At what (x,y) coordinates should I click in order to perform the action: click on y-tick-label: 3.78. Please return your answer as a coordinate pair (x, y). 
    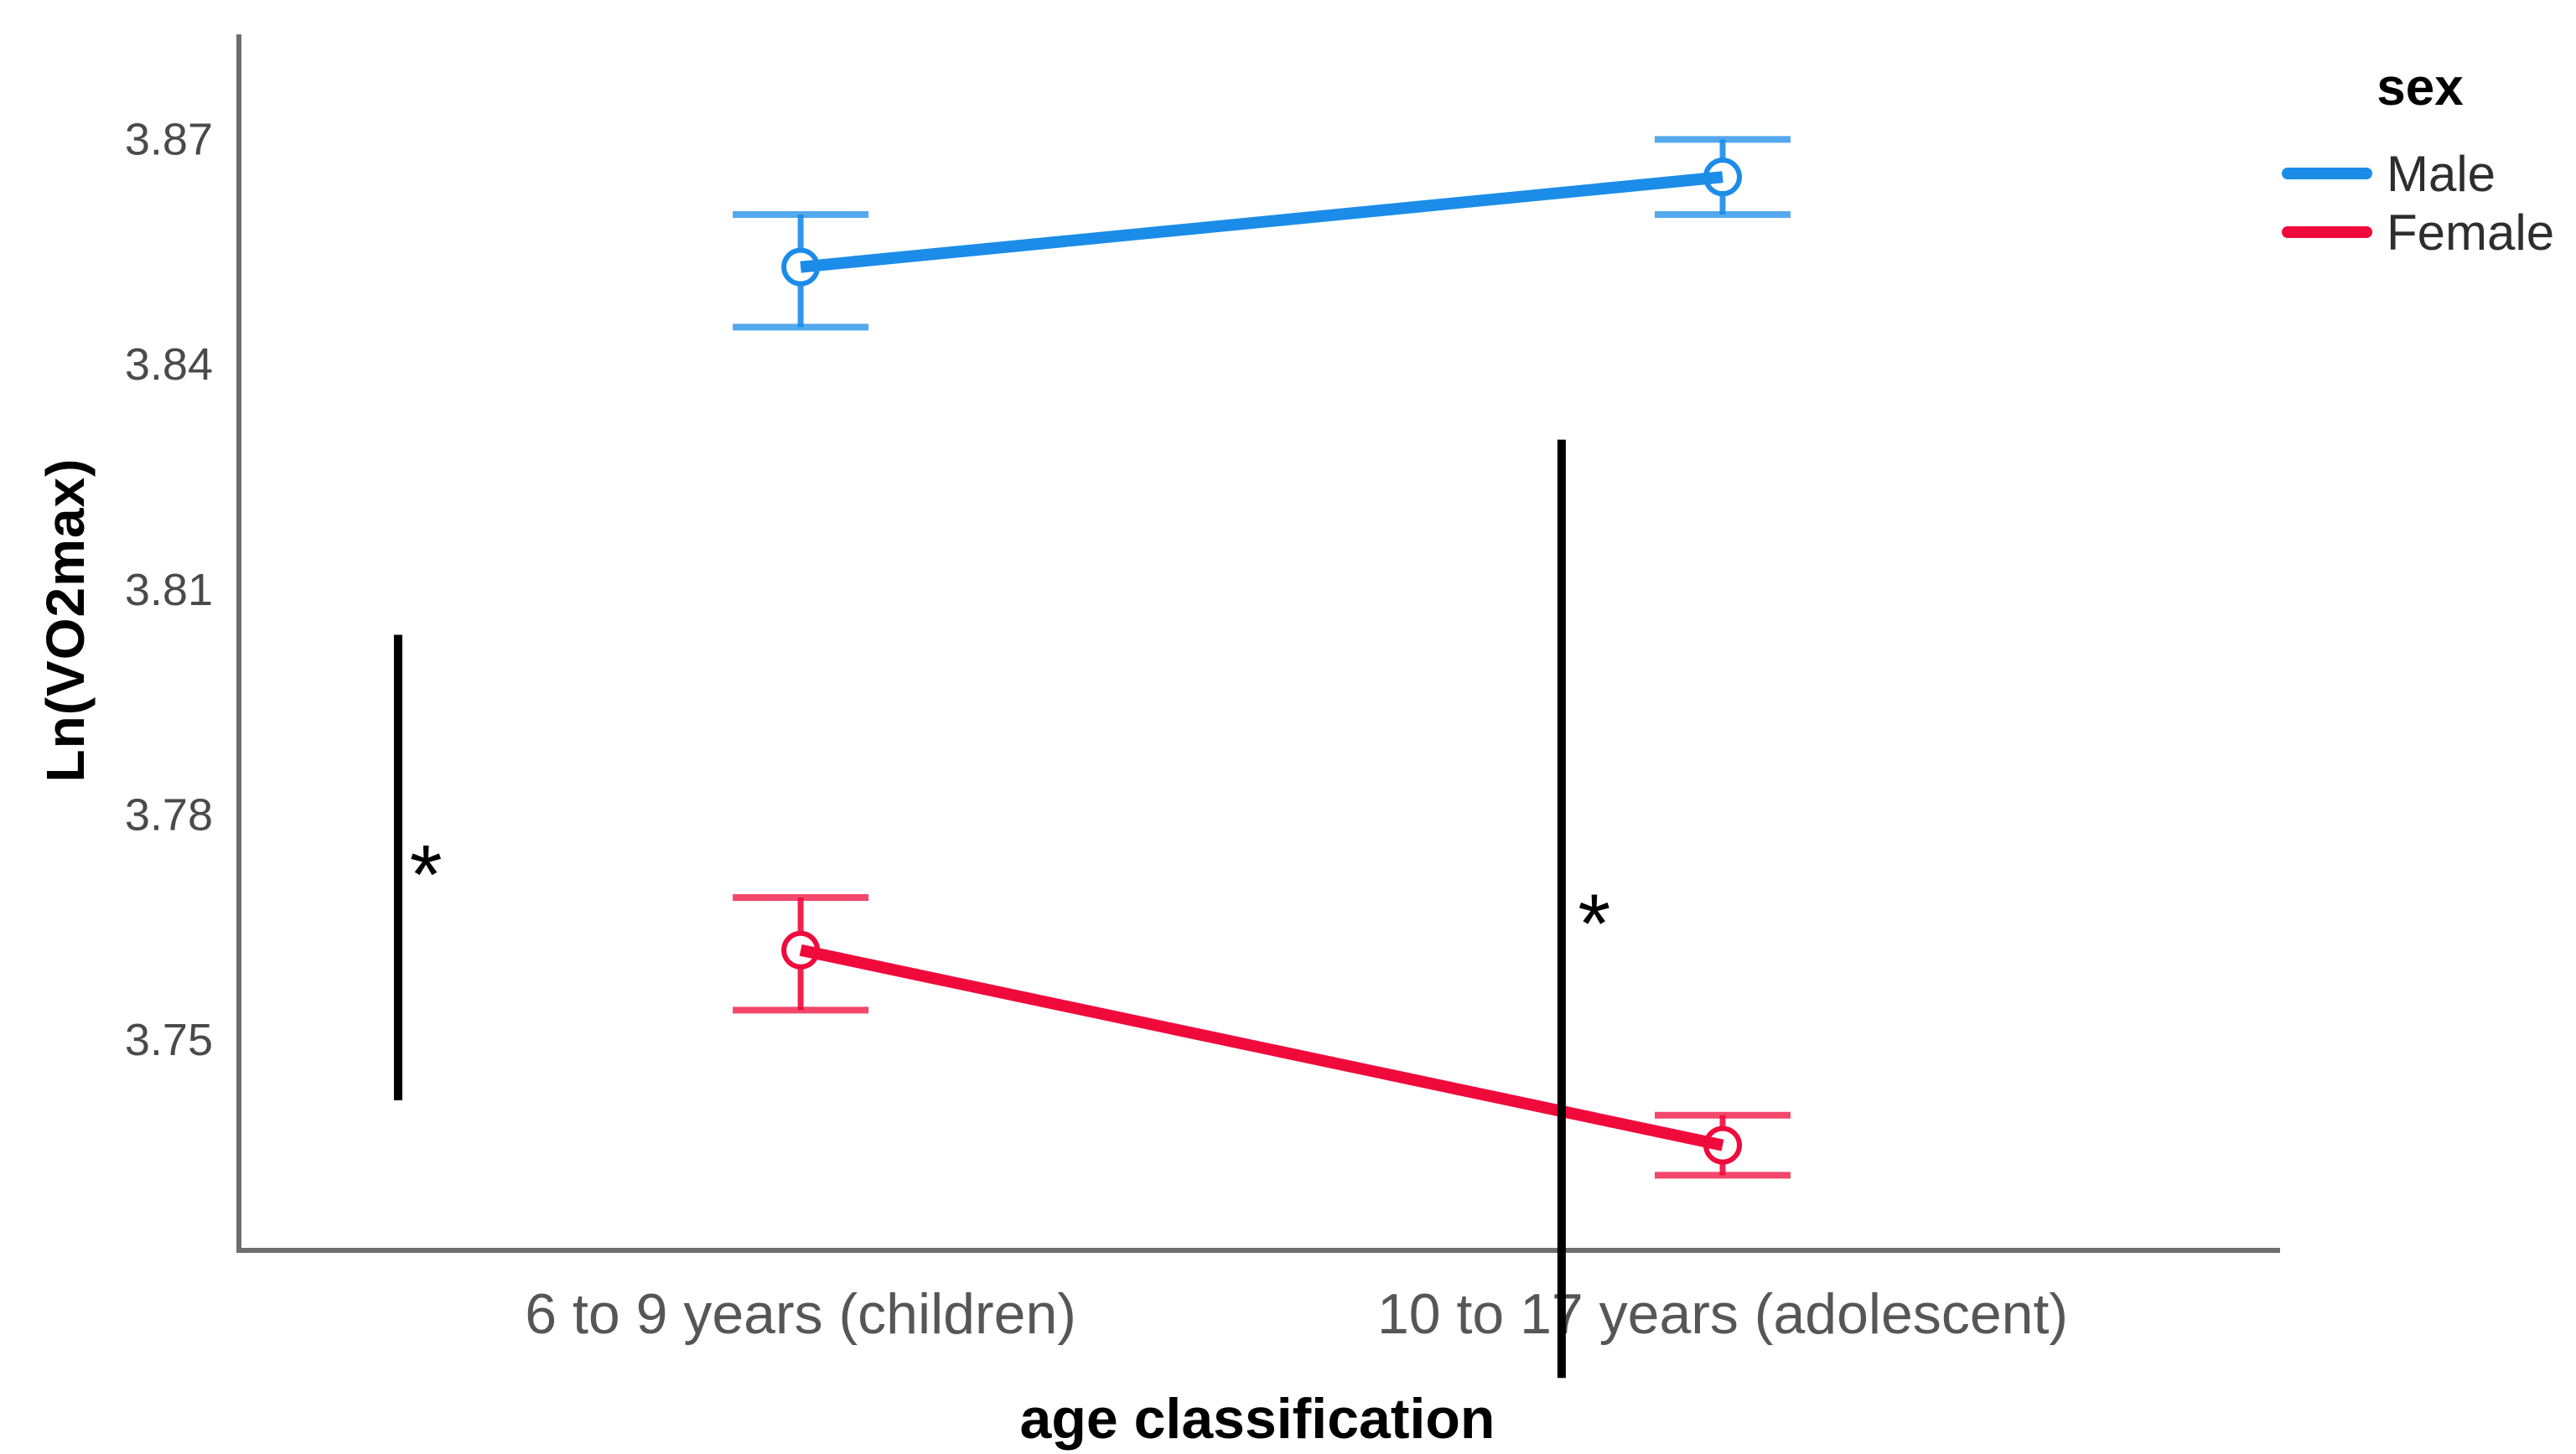
    Looking at the image, I should click on (169, 816).